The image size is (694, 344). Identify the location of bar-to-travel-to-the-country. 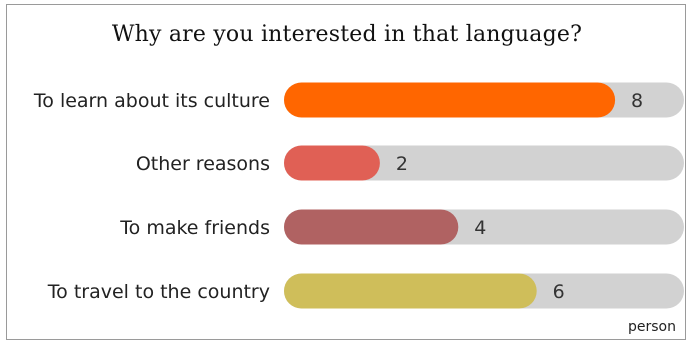
(410, 291).